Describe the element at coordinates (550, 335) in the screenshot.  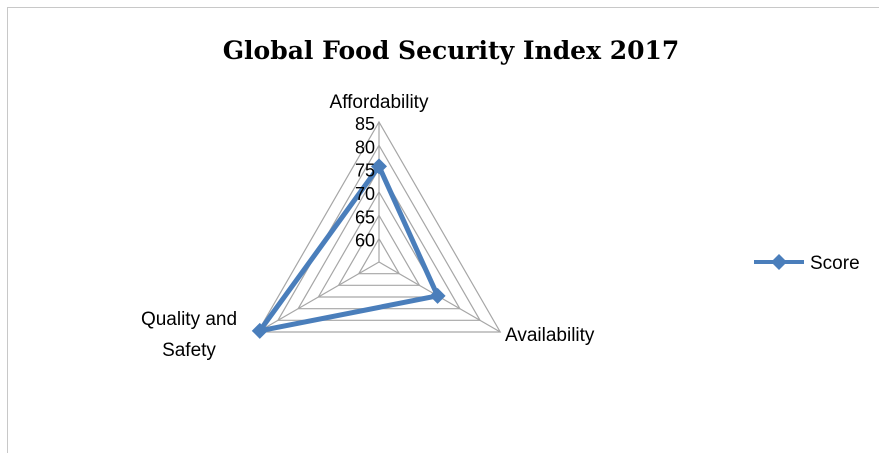
I see `axis-label: Availability` at that location.